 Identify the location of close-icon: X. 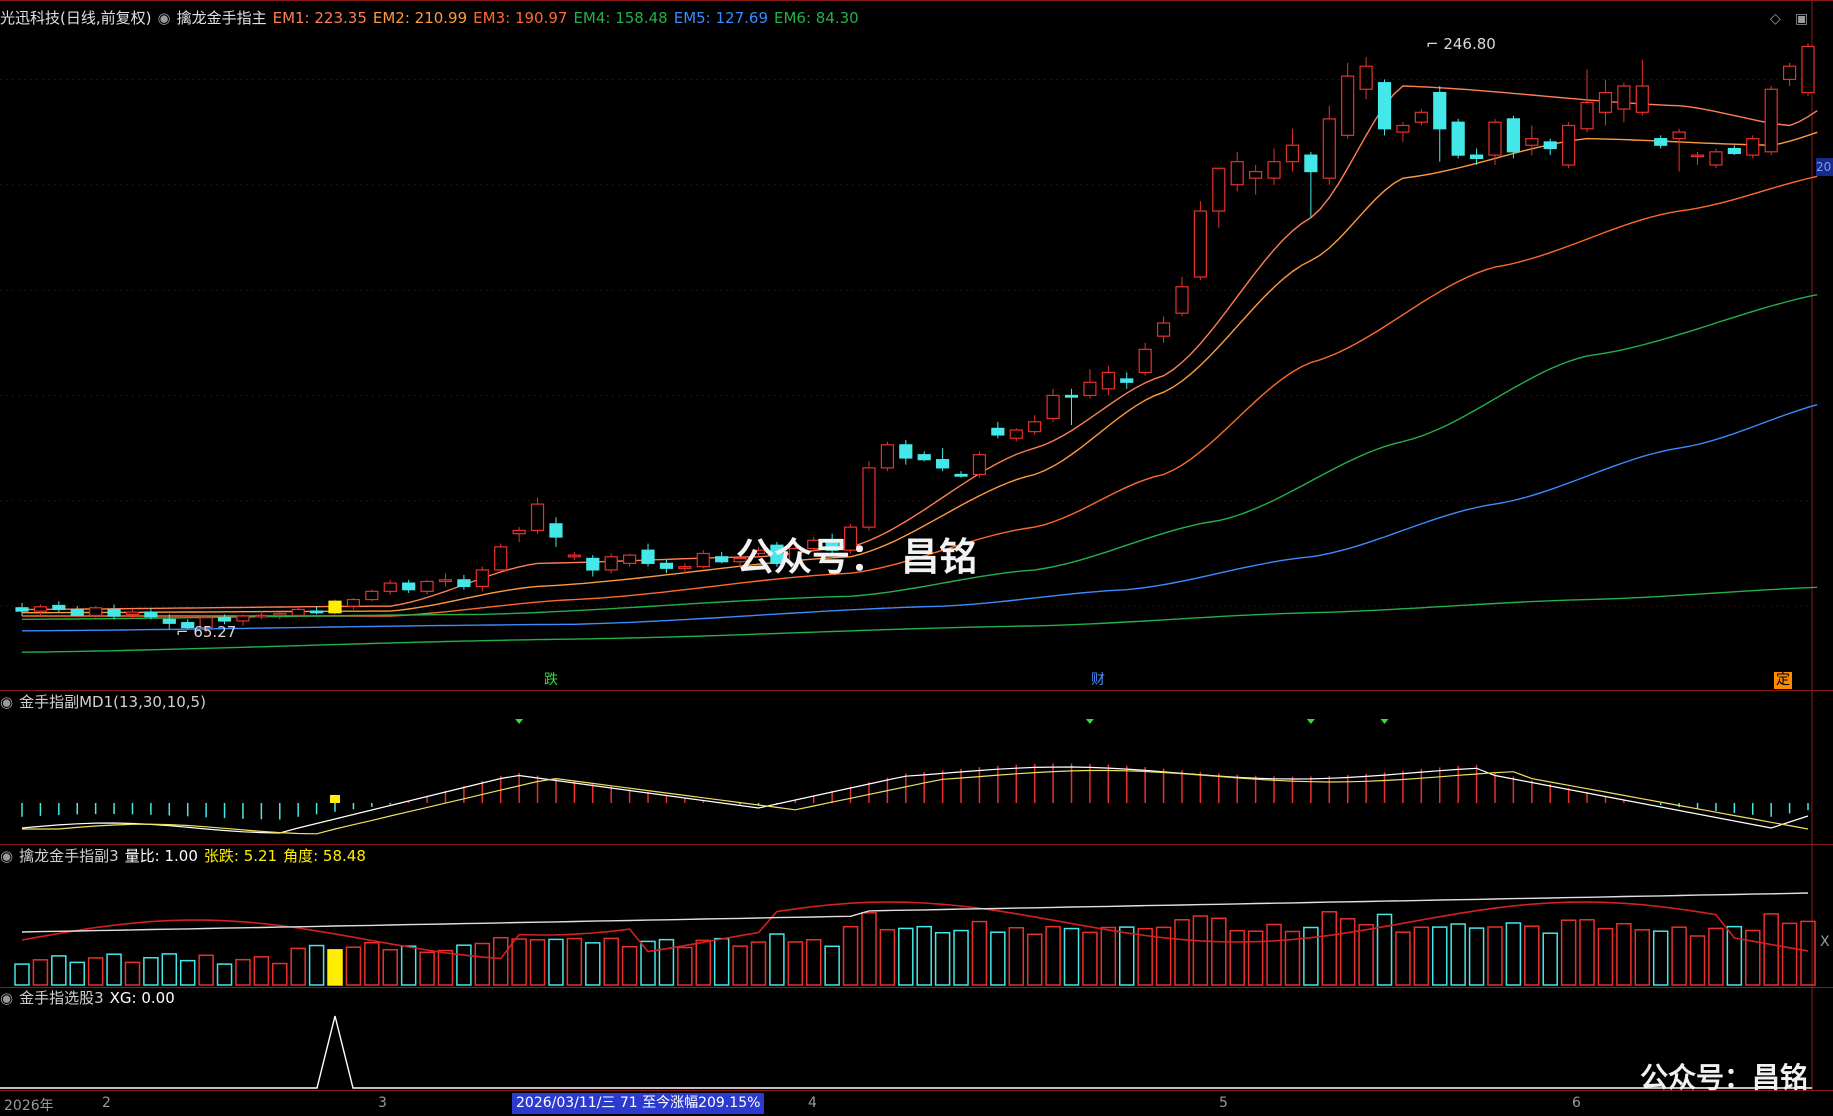
(1825, 942).